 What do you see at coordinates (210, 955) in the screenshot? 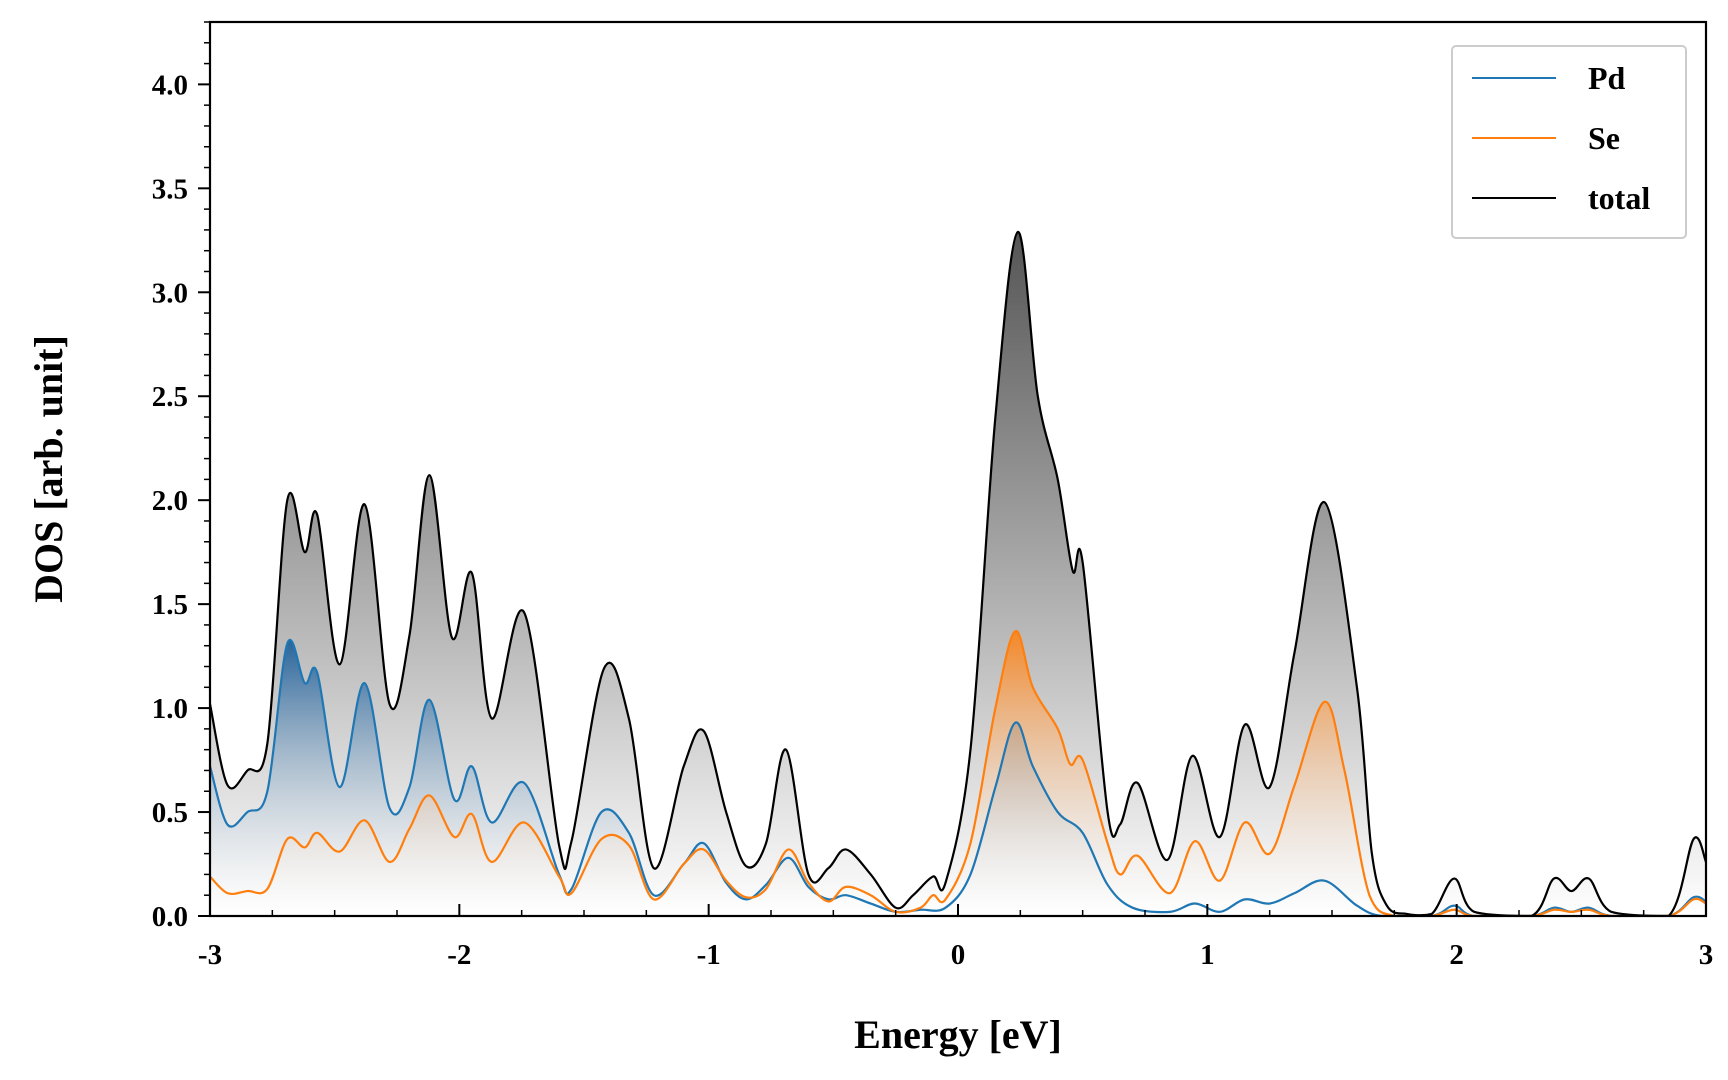
I see `x-tick-label: -3` at bounding box center [210, 955].